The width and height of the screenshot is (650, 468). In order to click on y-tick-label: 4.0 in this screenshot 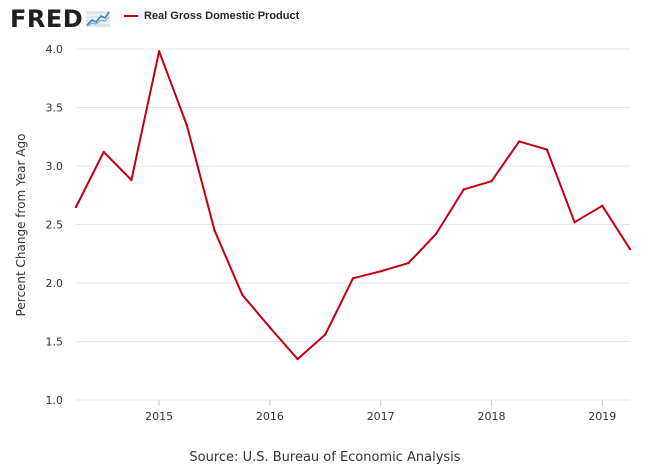, I will do `click(55, 49)`.